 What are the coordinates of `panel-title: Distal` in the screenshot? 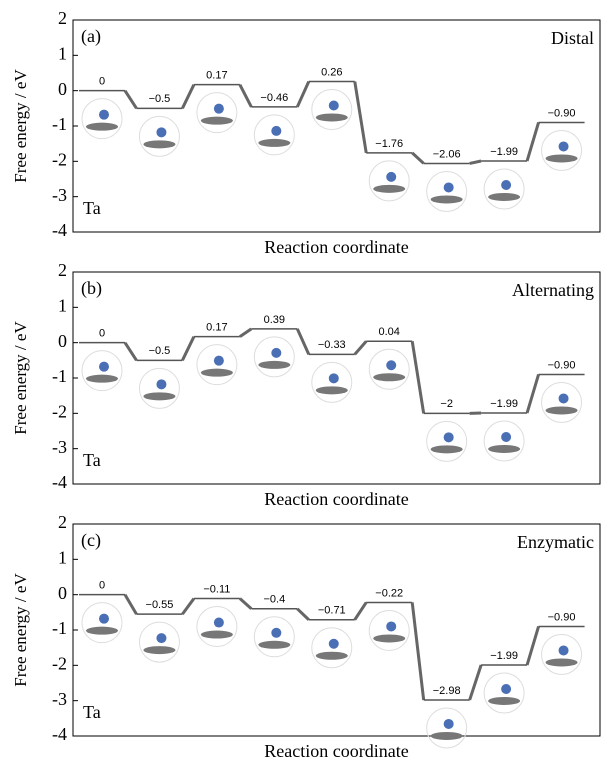 It's located at (572, 38).